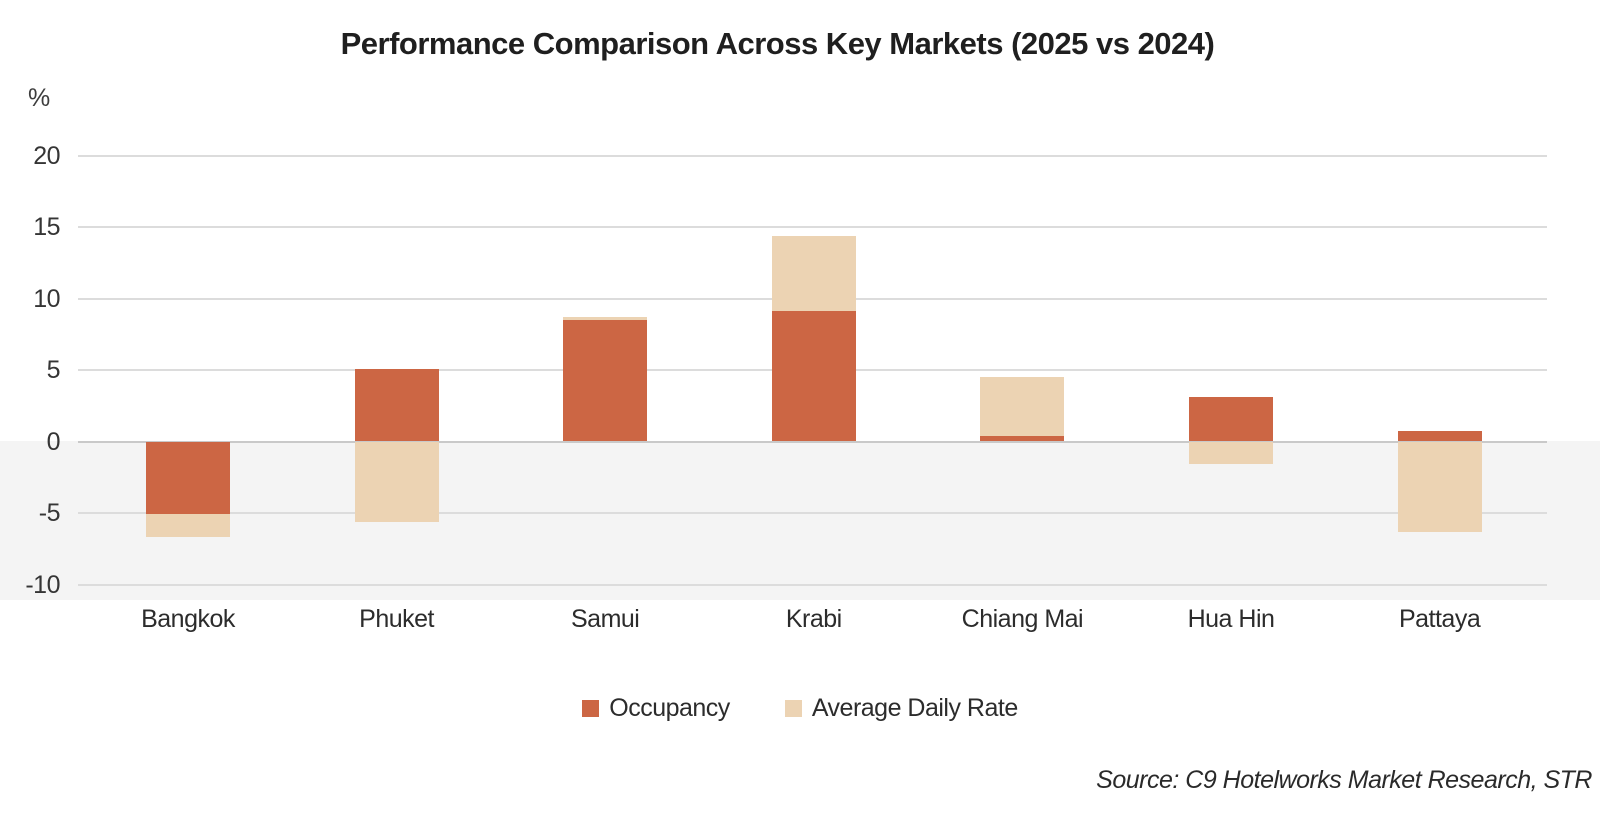  I want to click on y-tick--5: -5, so click(49, 513).